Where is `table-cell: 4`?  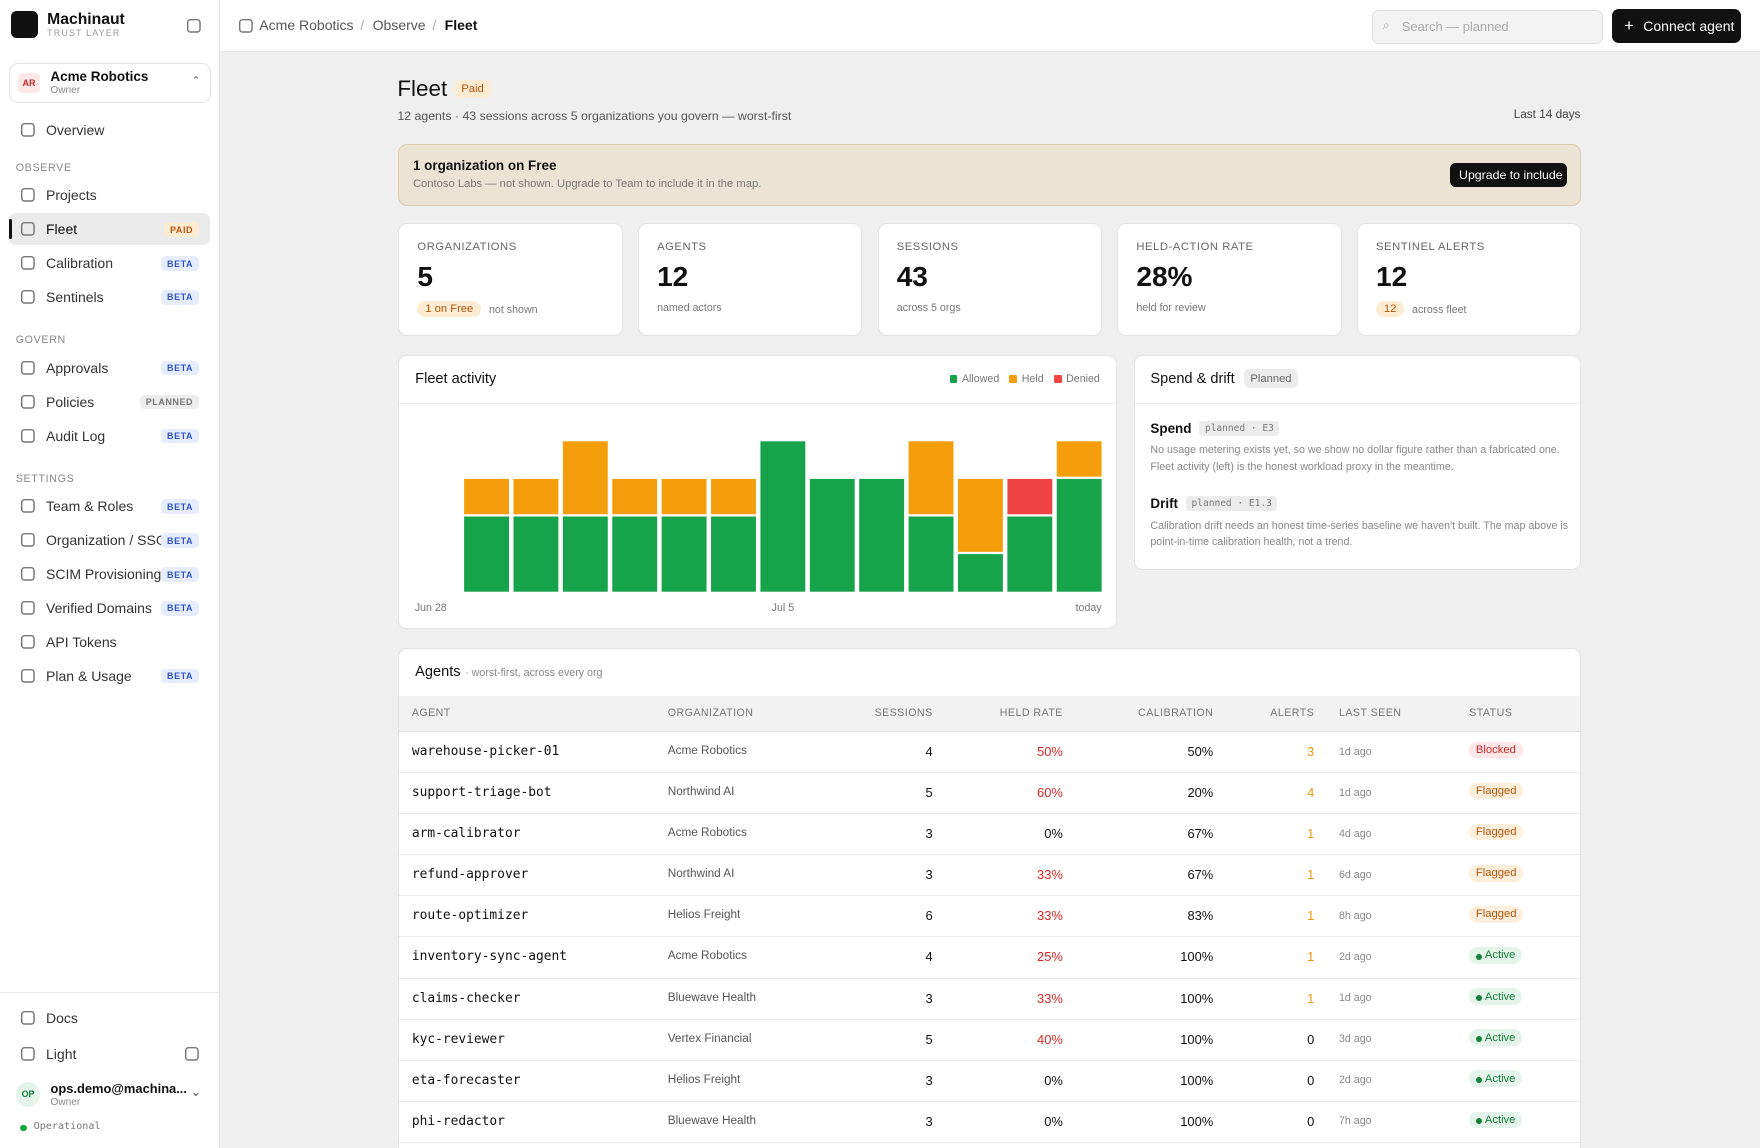 table-cell: 4 is located at coordinates (1311, 793).